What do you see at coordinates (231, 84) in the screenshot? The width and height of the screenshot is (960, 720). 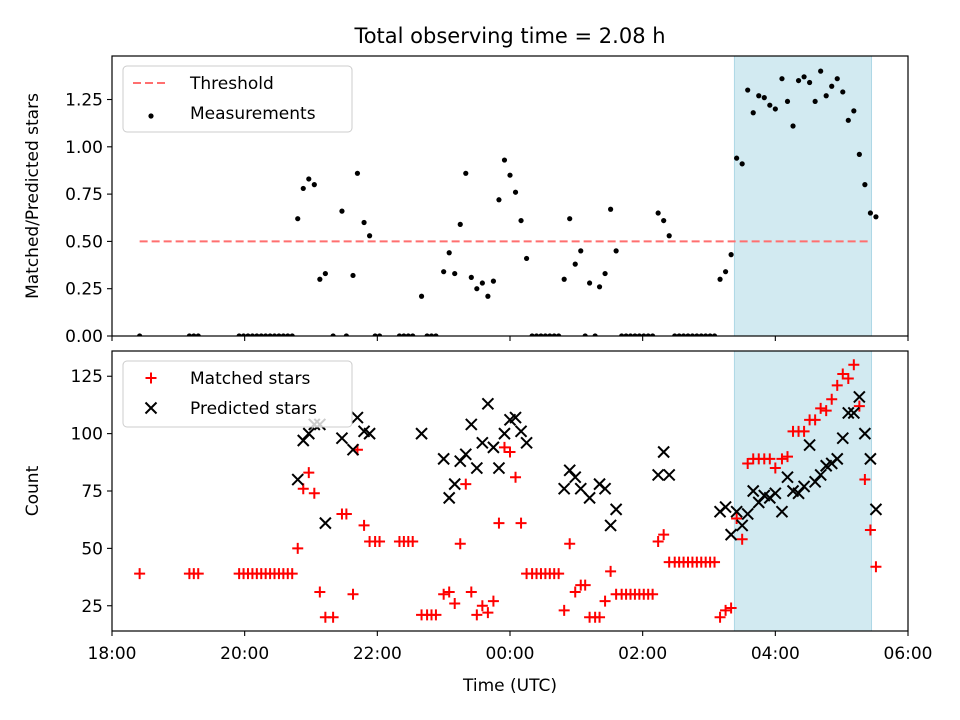 I see `legend-label: Threshold` at bounding box center [231, 84].